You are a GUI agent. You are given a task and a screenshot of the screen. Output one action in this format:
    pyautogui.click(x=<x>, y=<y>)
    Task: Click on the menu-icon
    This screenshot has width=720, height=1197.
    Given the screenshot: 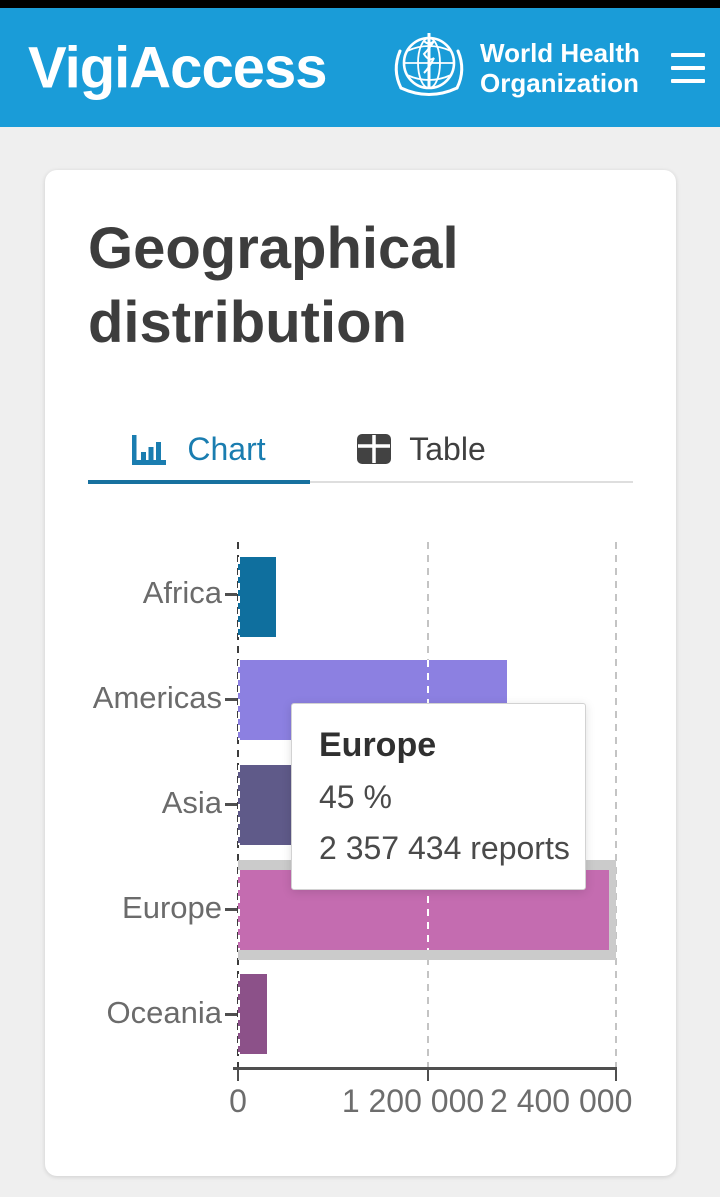 What is the action you would take?
    pyautogui.click(x=689, y=68)
    